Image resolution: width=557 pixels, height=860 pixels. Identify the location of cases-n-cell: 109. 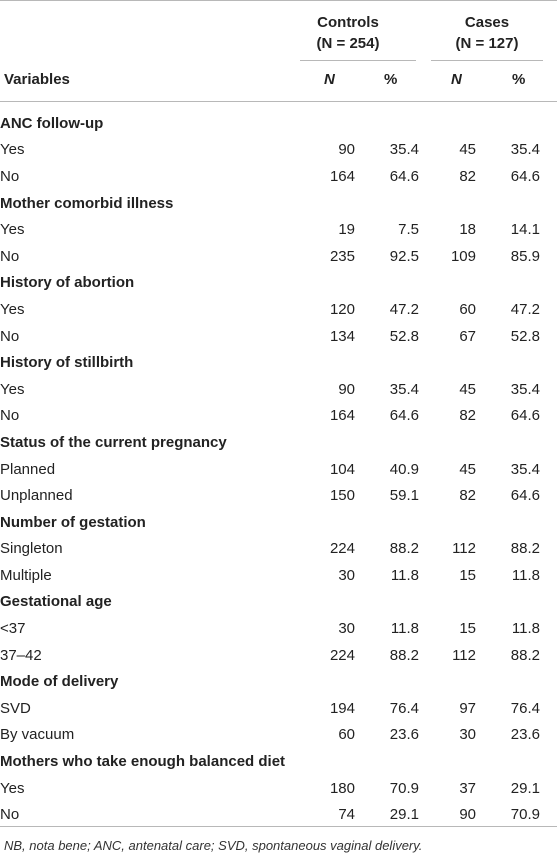
(463, 256).